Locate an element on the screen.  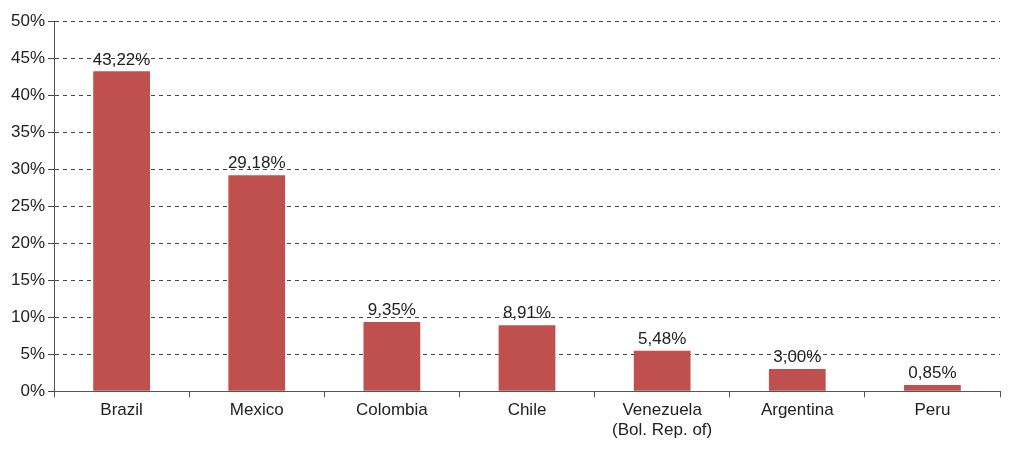
y-tick-label: 5% is located at coordinates (33, 353).